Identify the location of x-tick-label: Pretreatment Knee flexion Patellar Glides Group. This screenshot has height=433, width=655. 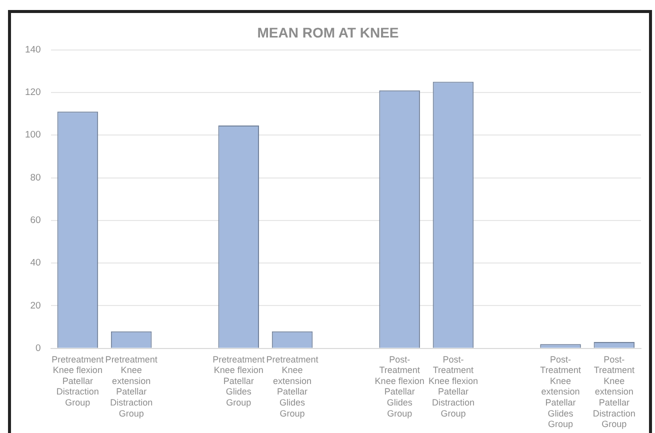
(239, 381).